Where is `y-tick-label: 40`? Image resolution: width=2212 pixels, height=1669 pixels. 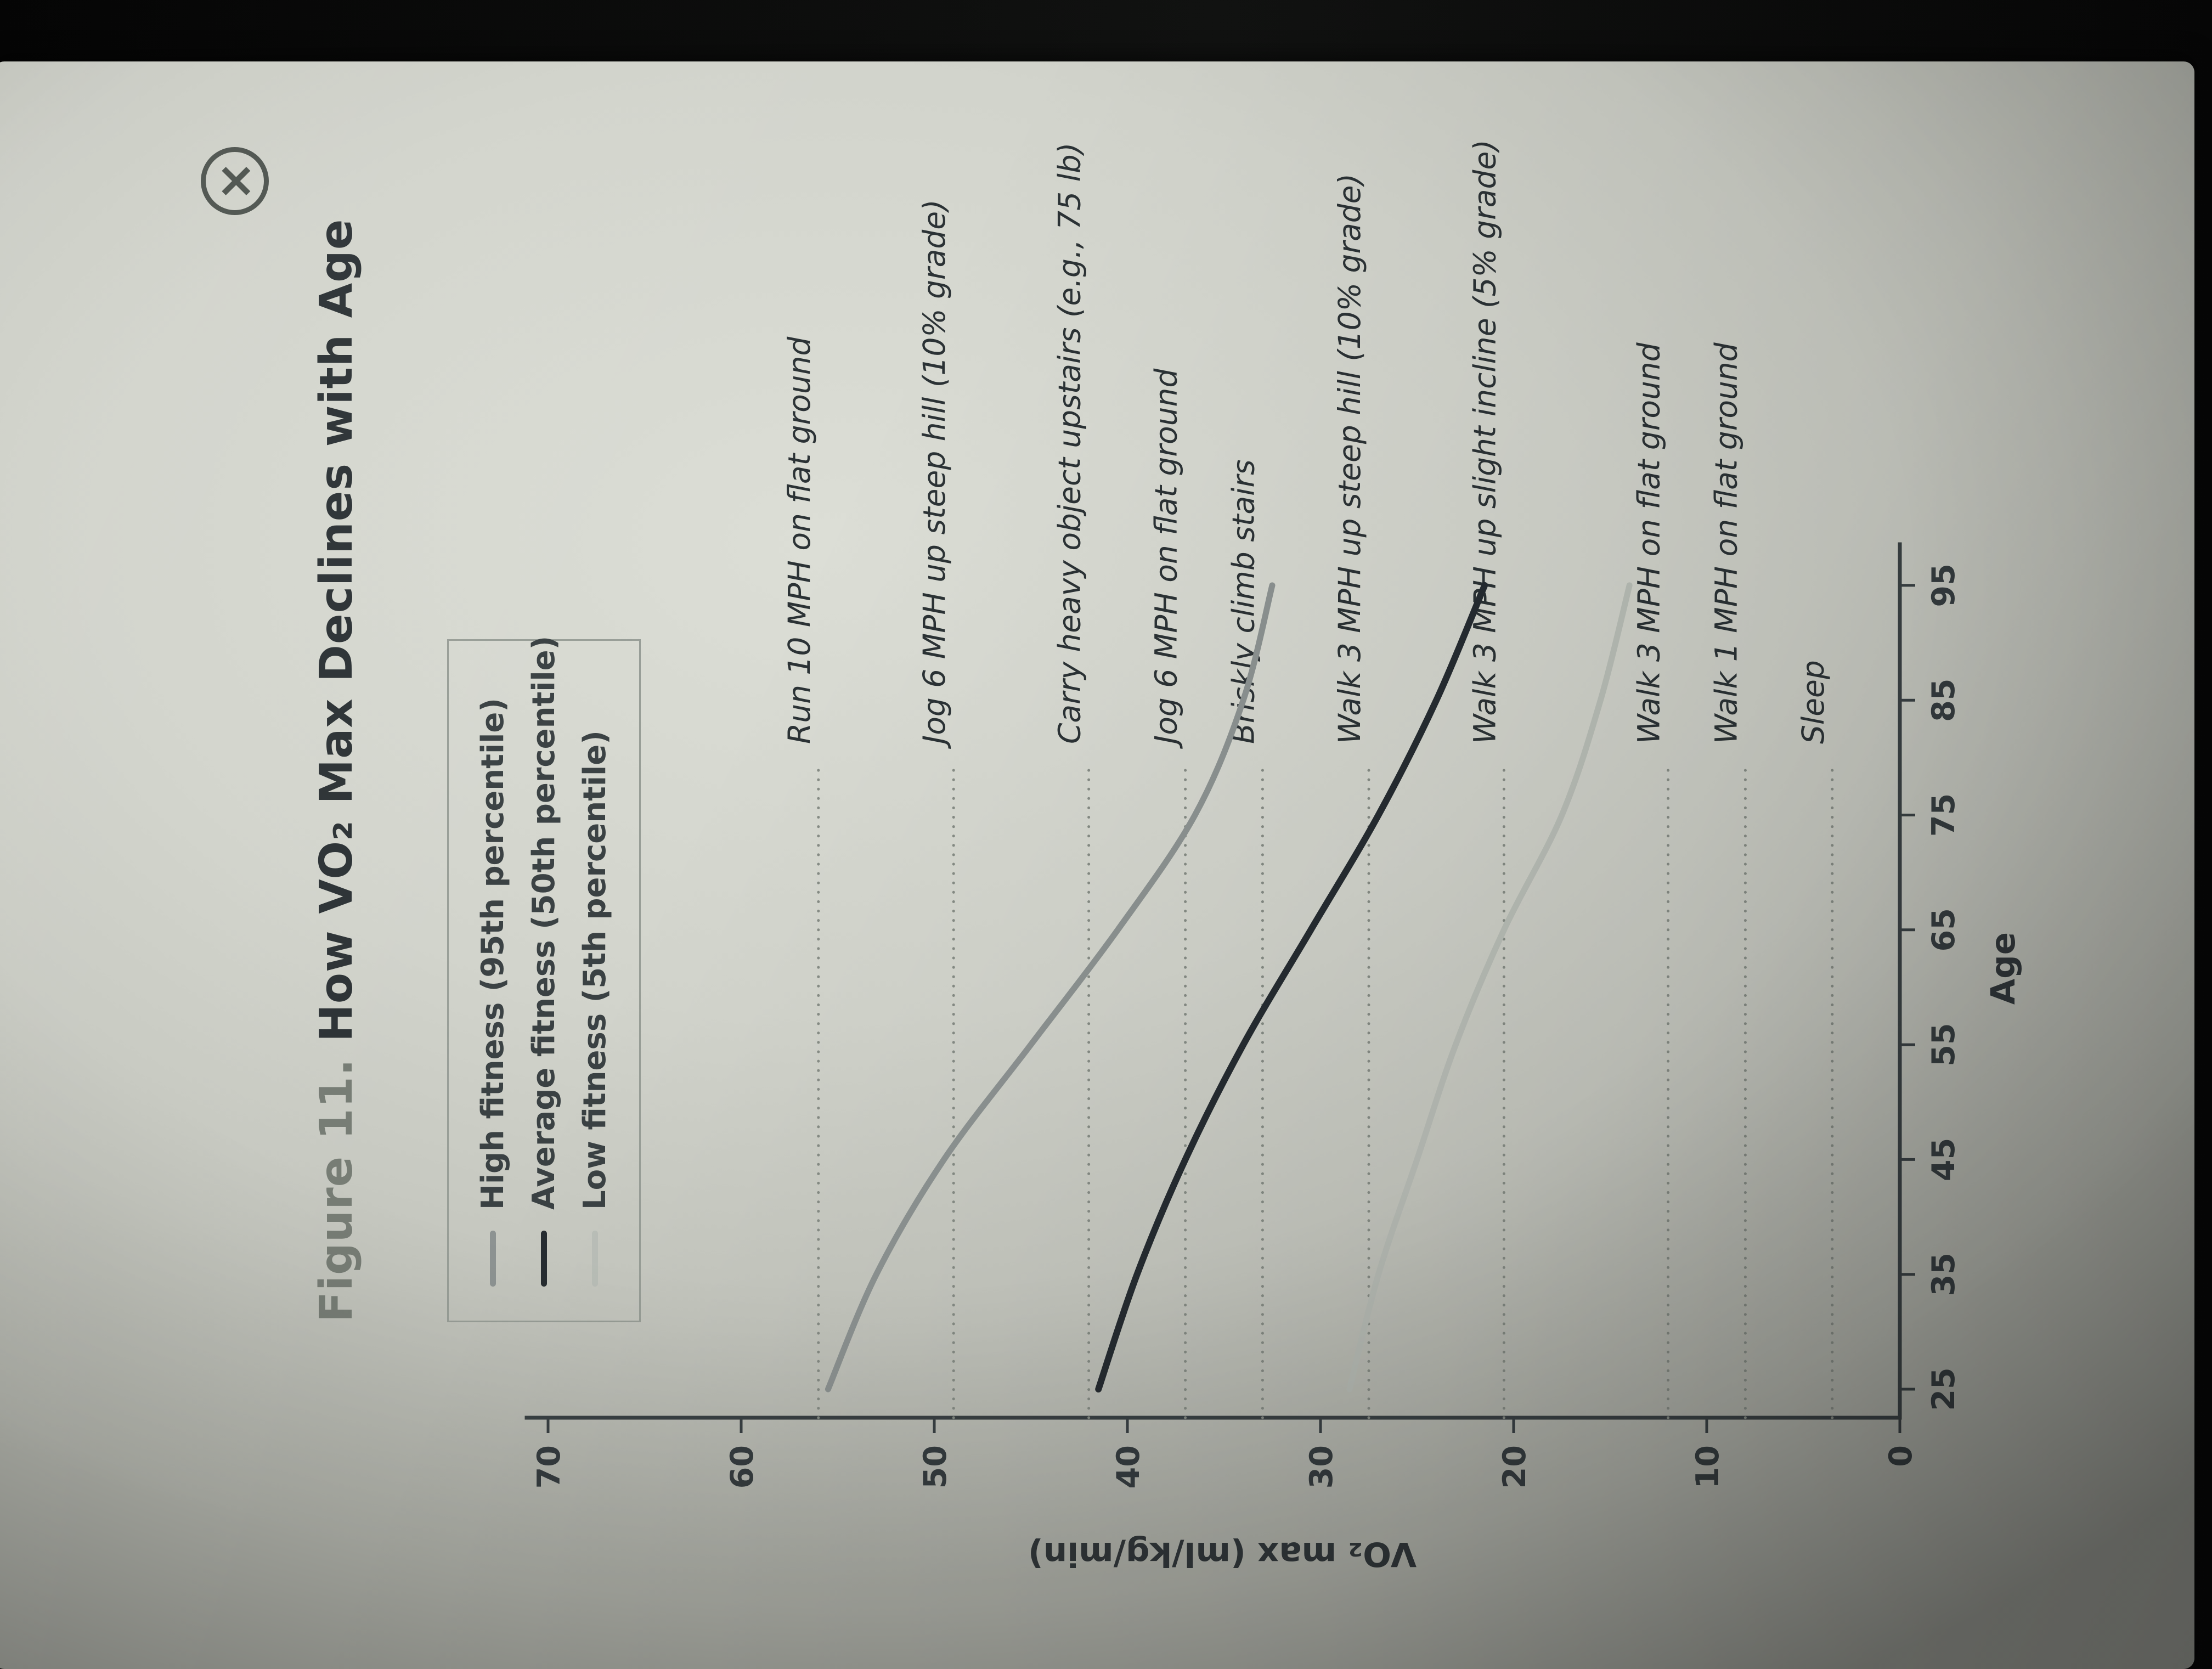
y-tick-label: 40 is located at coordinates (1128, 1466).